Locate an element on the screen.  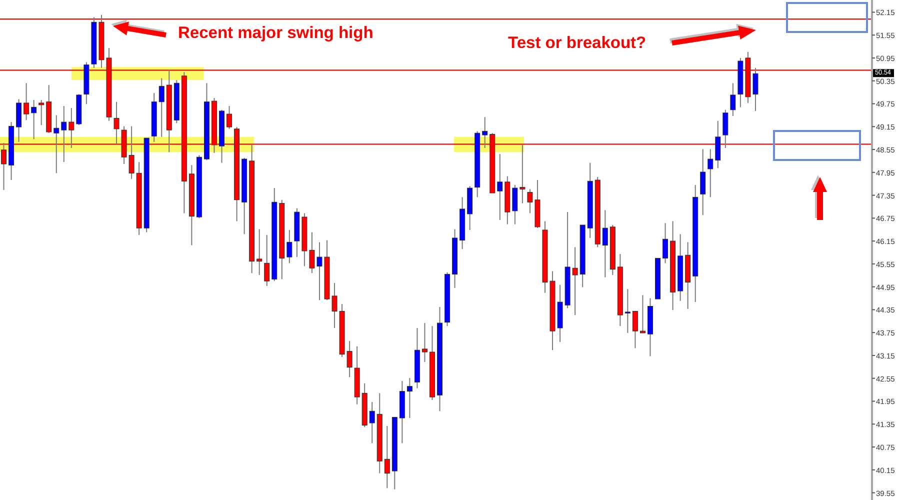
annotation: Recent major swing high is located at coordinates (276, 33).